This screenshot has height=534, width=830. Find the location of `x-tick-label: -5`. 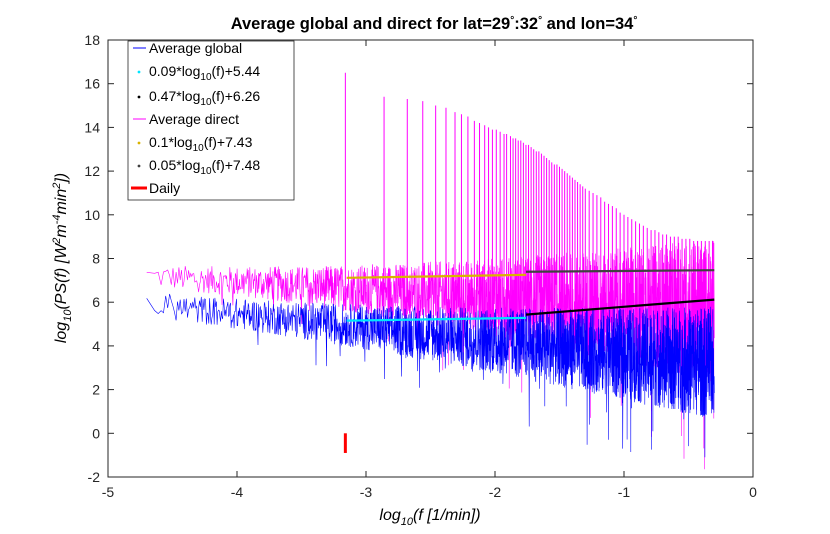

x-tick-label: -5 is located at coordinates (108, 492).